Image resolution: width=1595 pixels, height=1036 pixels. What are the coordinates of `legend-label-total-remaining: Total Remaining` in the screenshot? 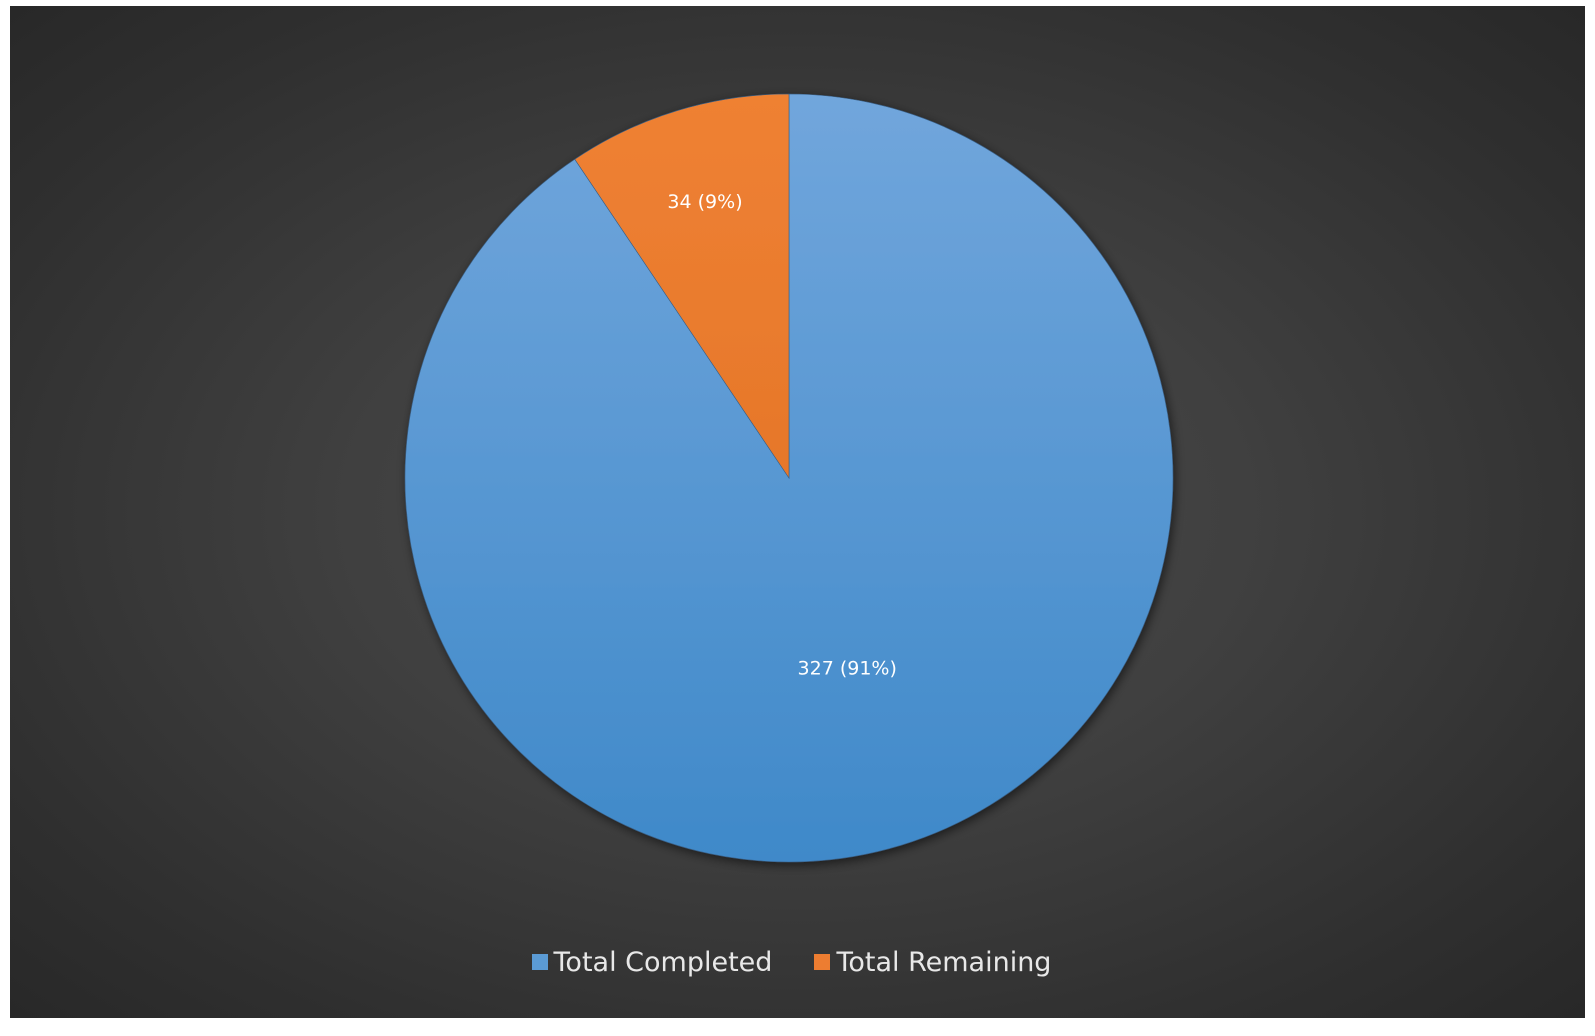 It's located at (944, 962).